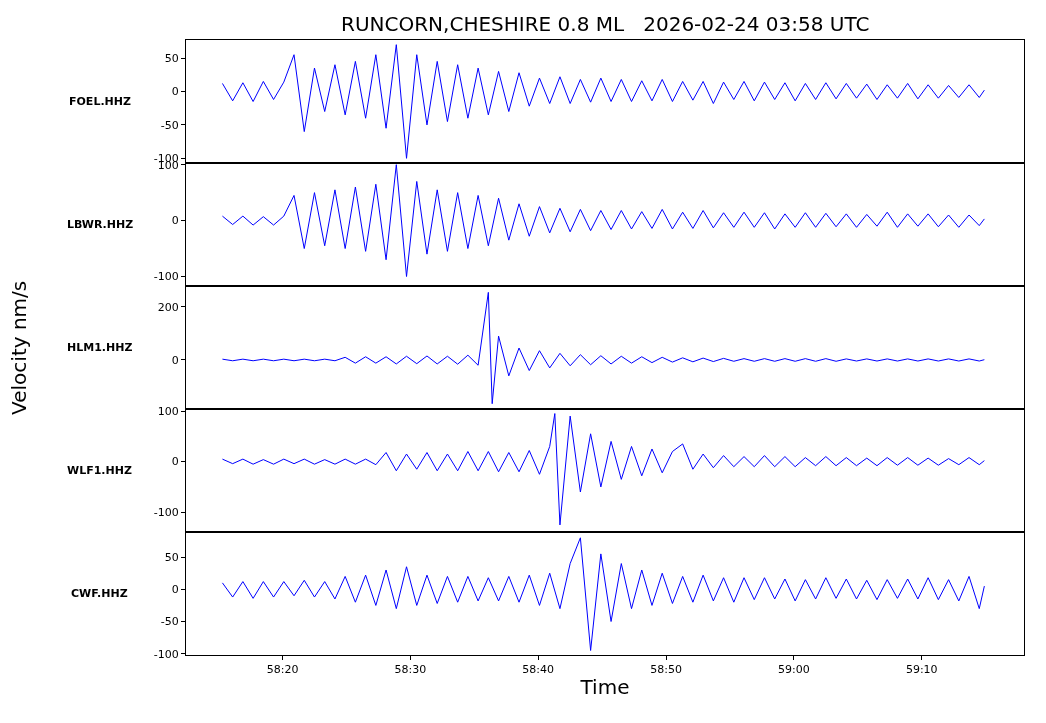  Describe the element at coordinates (99, 593) in the screenshot. I see `y-axis-title: CWF.HHZ` at that location.